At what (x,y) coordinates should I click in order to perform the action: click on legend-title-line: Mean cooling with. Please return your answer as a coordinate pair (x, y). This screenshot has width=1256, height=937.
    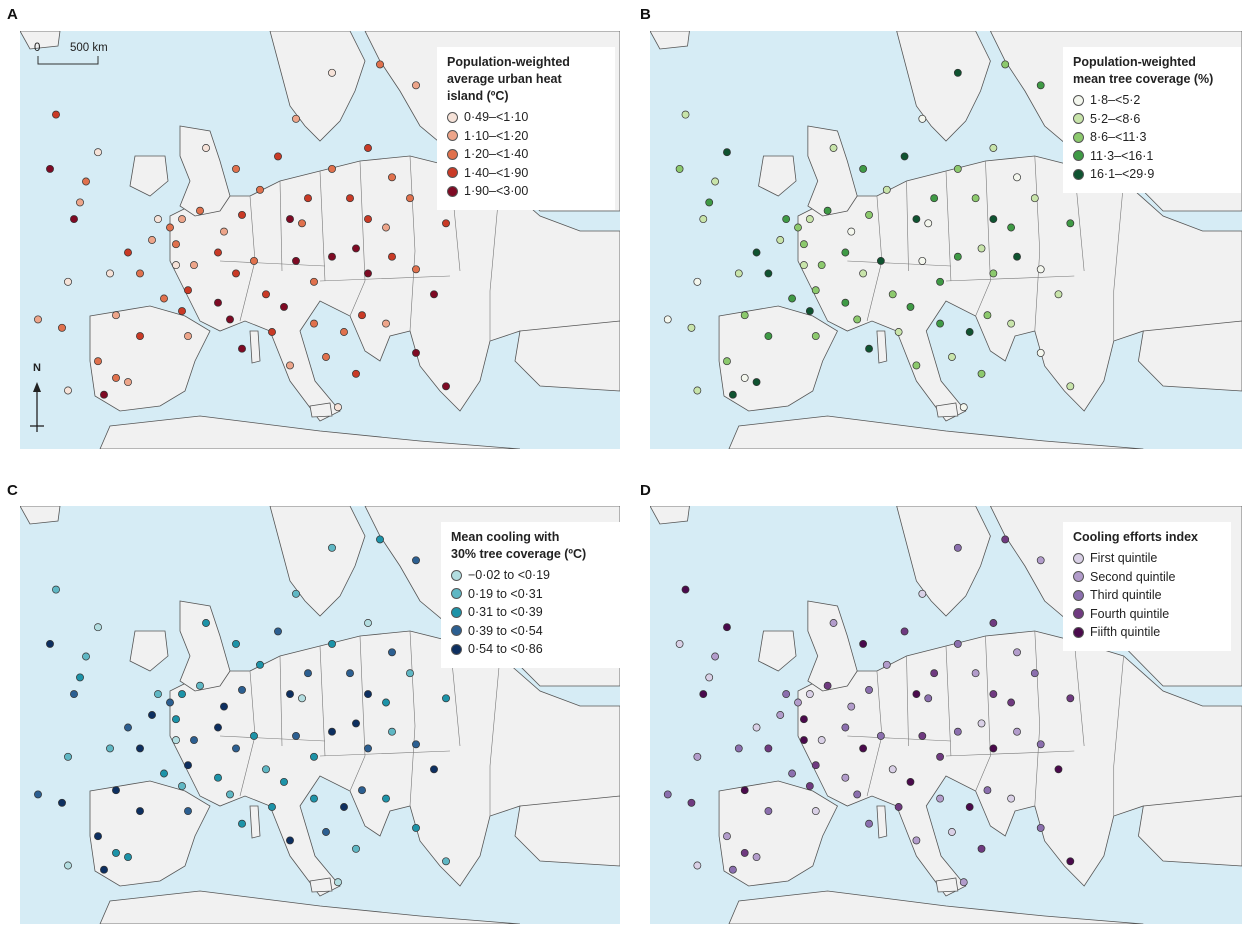
    Looking at the image, I should click on (505, 537).